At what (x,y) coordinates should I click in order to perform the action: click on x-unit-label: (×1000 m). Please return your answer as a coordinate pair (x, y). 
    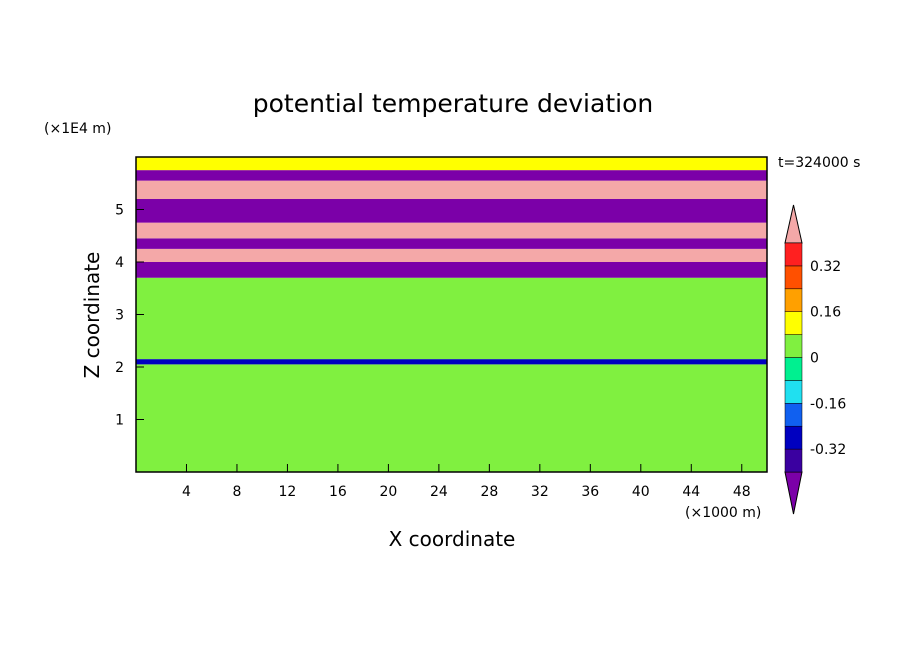
    Looking at the image, I should click on (723, 513).